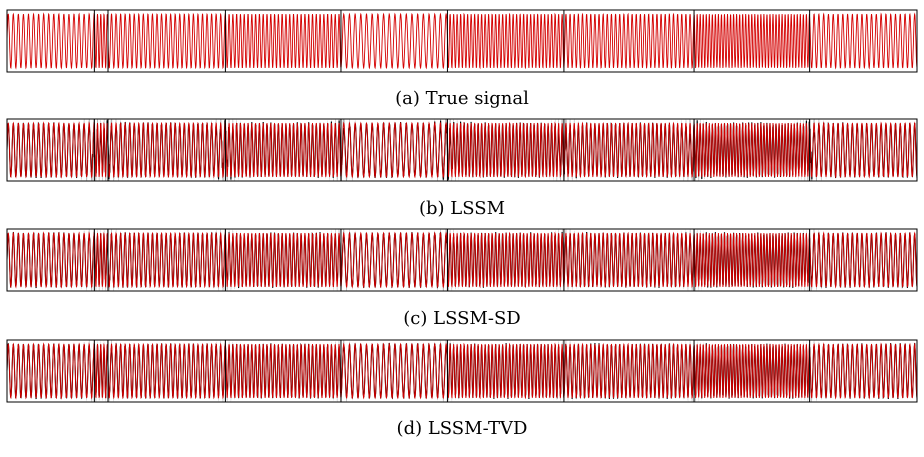 Image resolution: width=924 pixels, height=457 pixels. Describe the element at coordinates (462, 208) in the screenshot. I see `panel-2-caption: (b) LSSM` at that location.